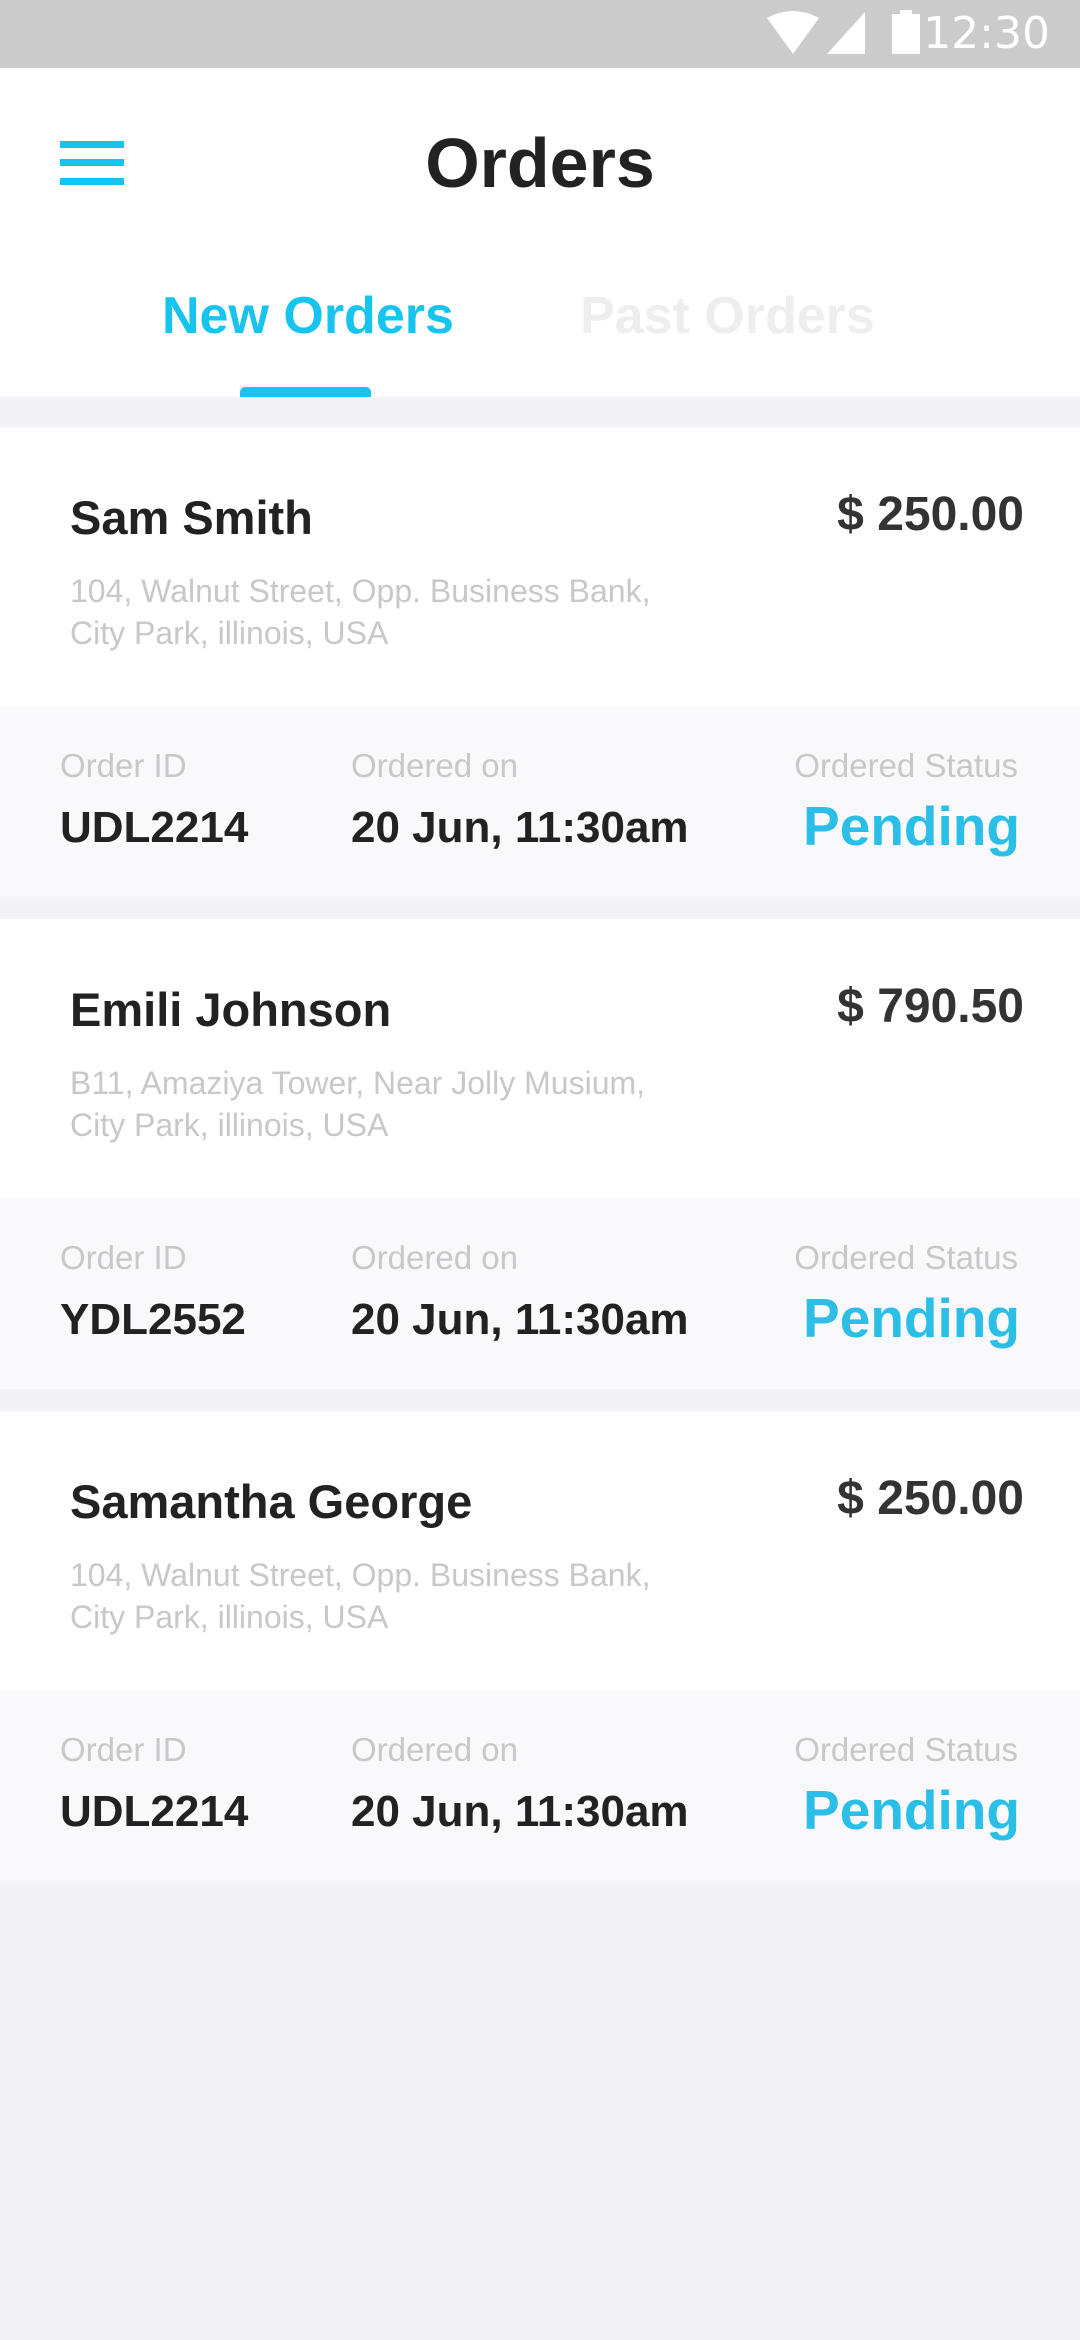 The height and width of the screenshot is (2340, 1080). What do you see at coordinates (540, 34) in the screenshot?
I see `status-bar: 12:30` at bounding box center [540, 34].